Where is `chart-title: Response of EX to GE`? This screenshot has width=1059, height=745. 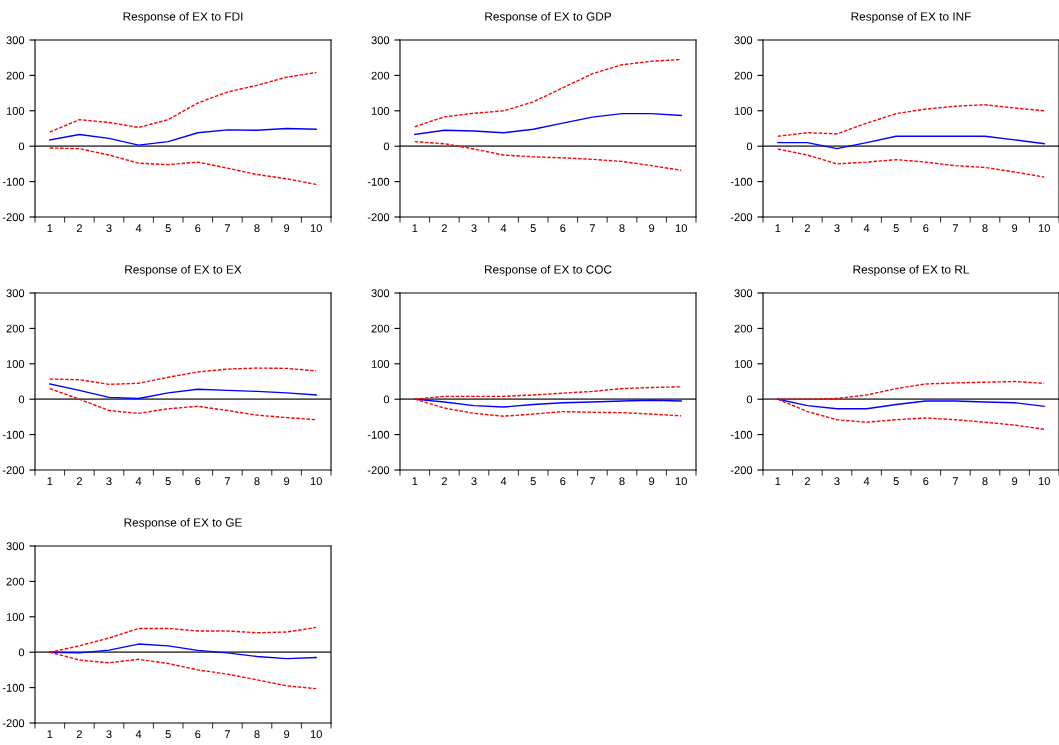
chart-title: Response of EX to GE is located at coordinates (183, 524).